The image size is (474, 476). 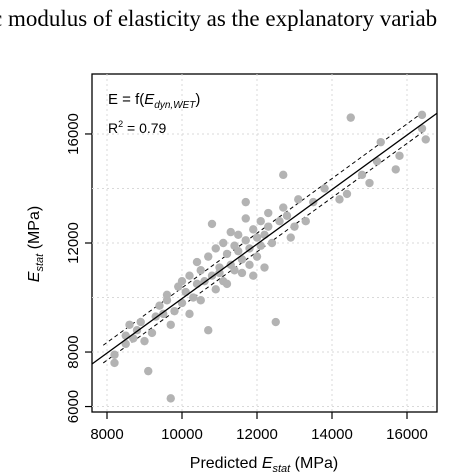 I want to click on x-tick-label-1: 10000, so click(x=182, y=434).